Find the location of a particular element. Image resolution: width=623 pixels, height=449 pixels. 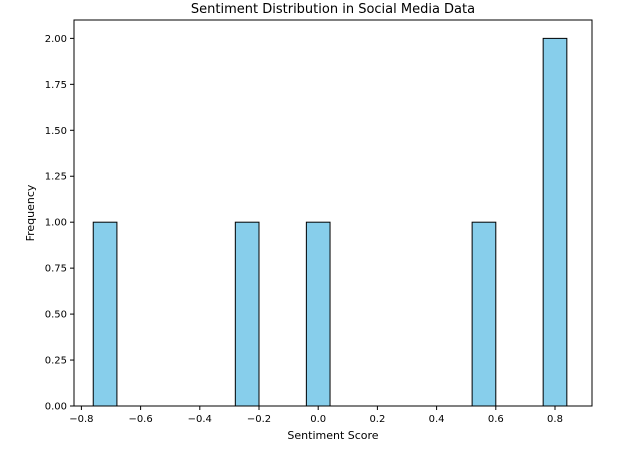

y-axis-label: Frequency is located at coordinates (30, 212).